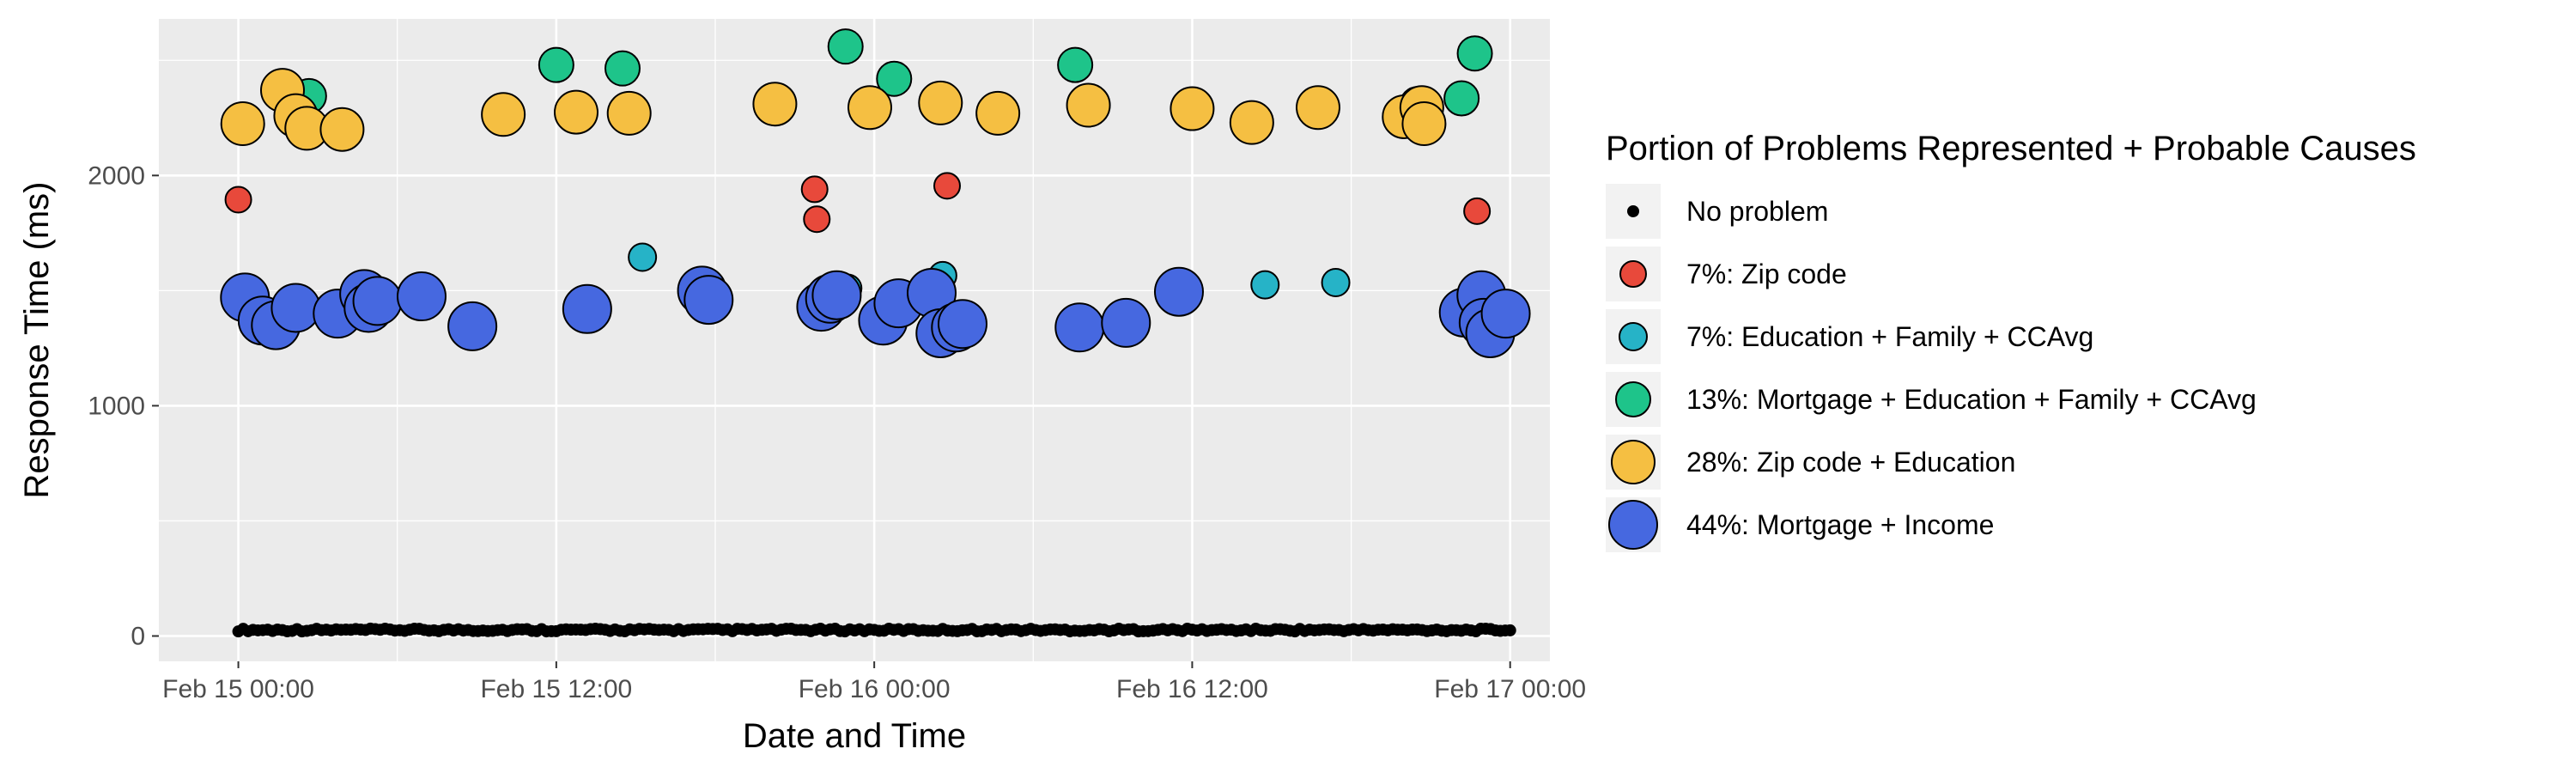 The image size is (2576, 773). I want to click on legend-entry-label: 28%: Zip code + Education, so click(1850, 463).